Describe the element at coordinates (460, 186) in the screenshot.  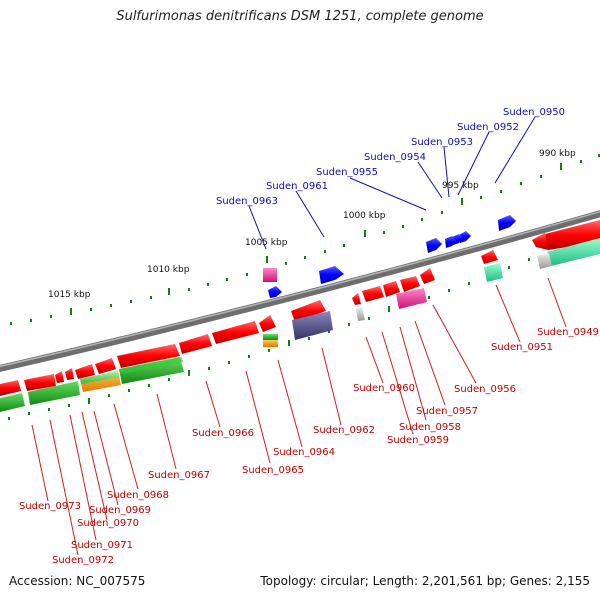
I see `scale-label-995: 995 kbp` at that location.